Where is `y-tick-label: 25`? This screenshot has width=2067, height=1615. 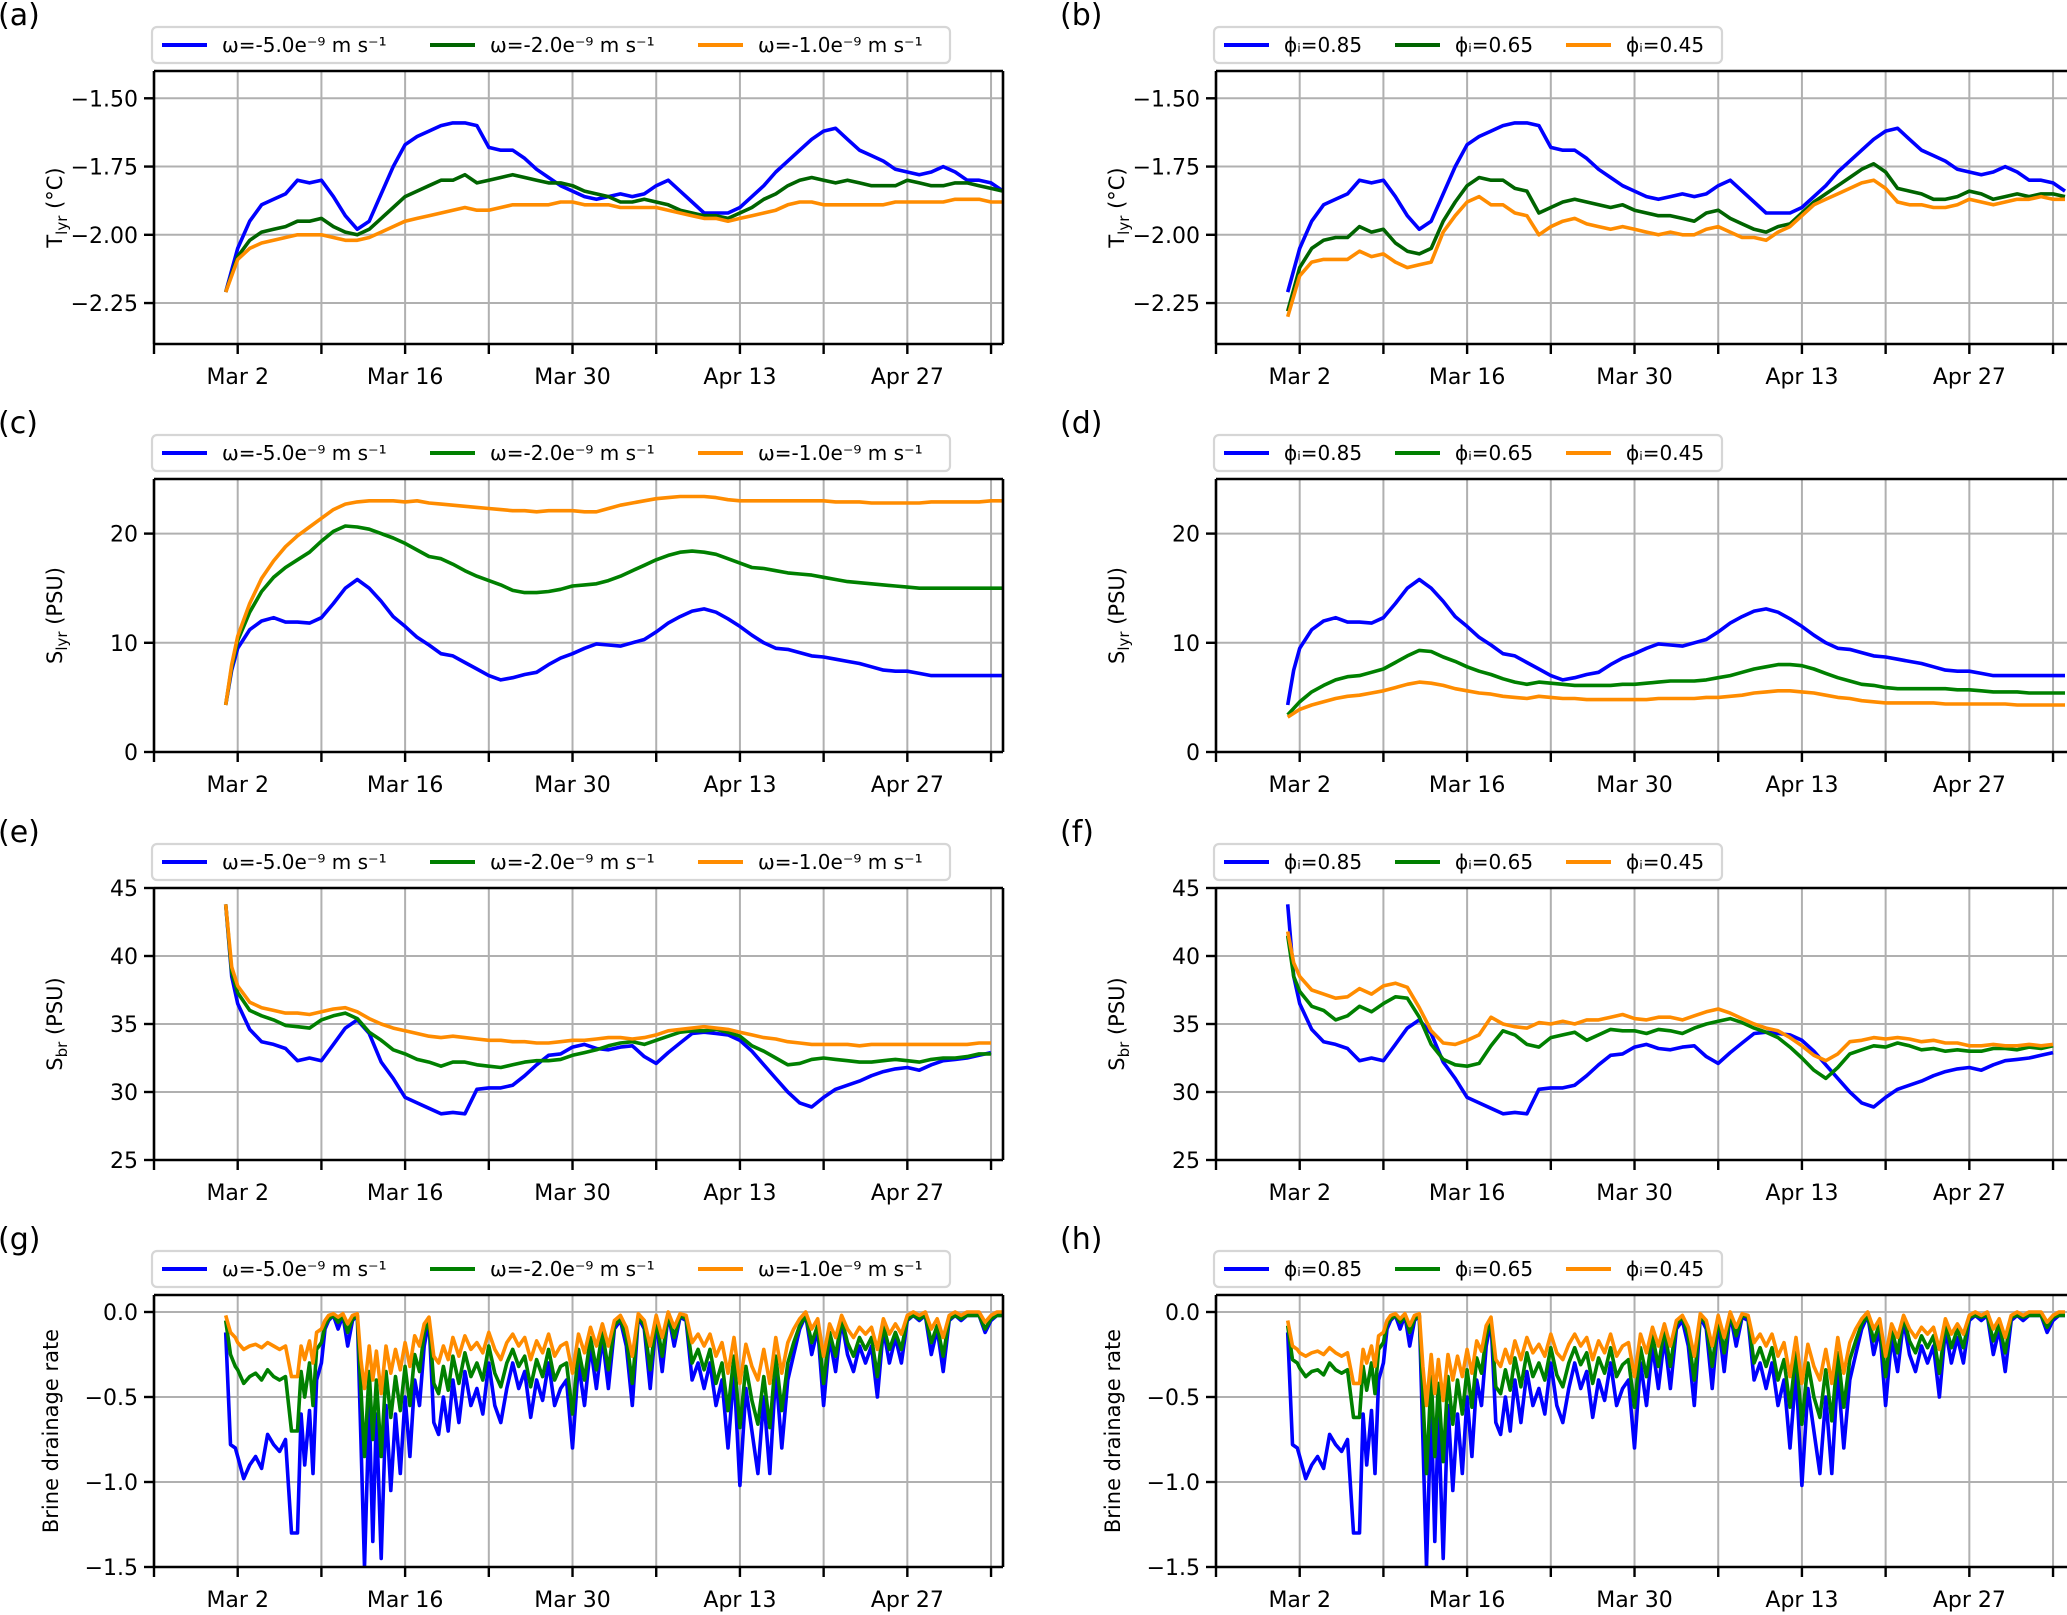 y-tick-label: 25 is located at coordinates (124, 1161).